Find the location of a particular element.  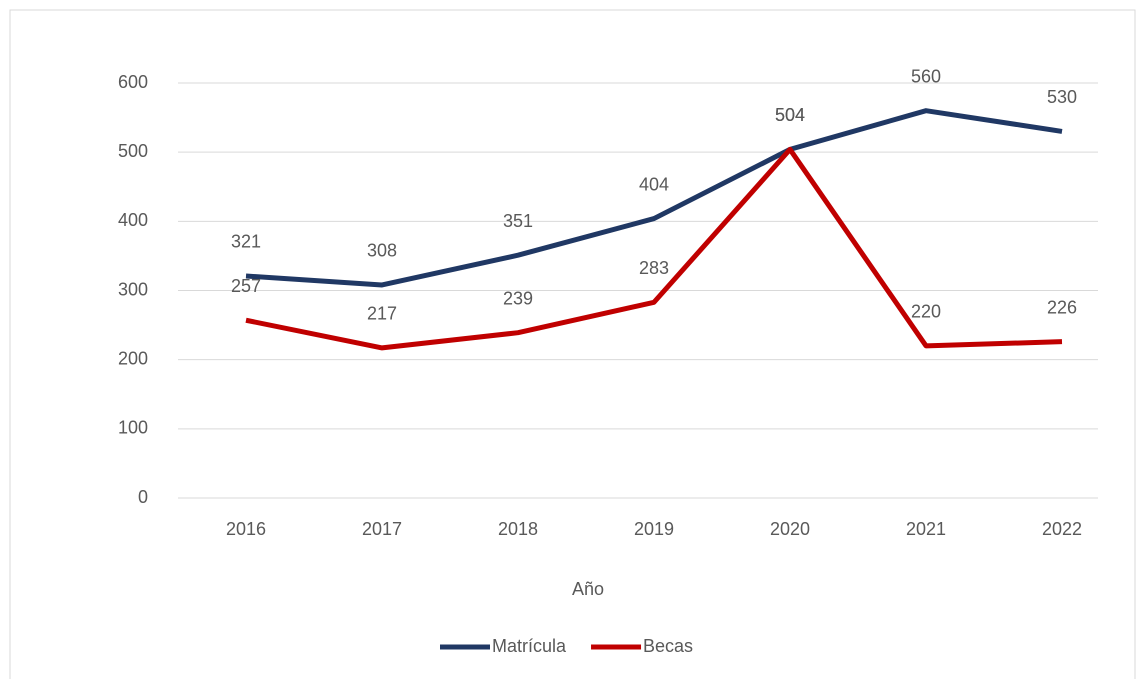

y-tick-label: 100 is located at coordinates (133, 428).